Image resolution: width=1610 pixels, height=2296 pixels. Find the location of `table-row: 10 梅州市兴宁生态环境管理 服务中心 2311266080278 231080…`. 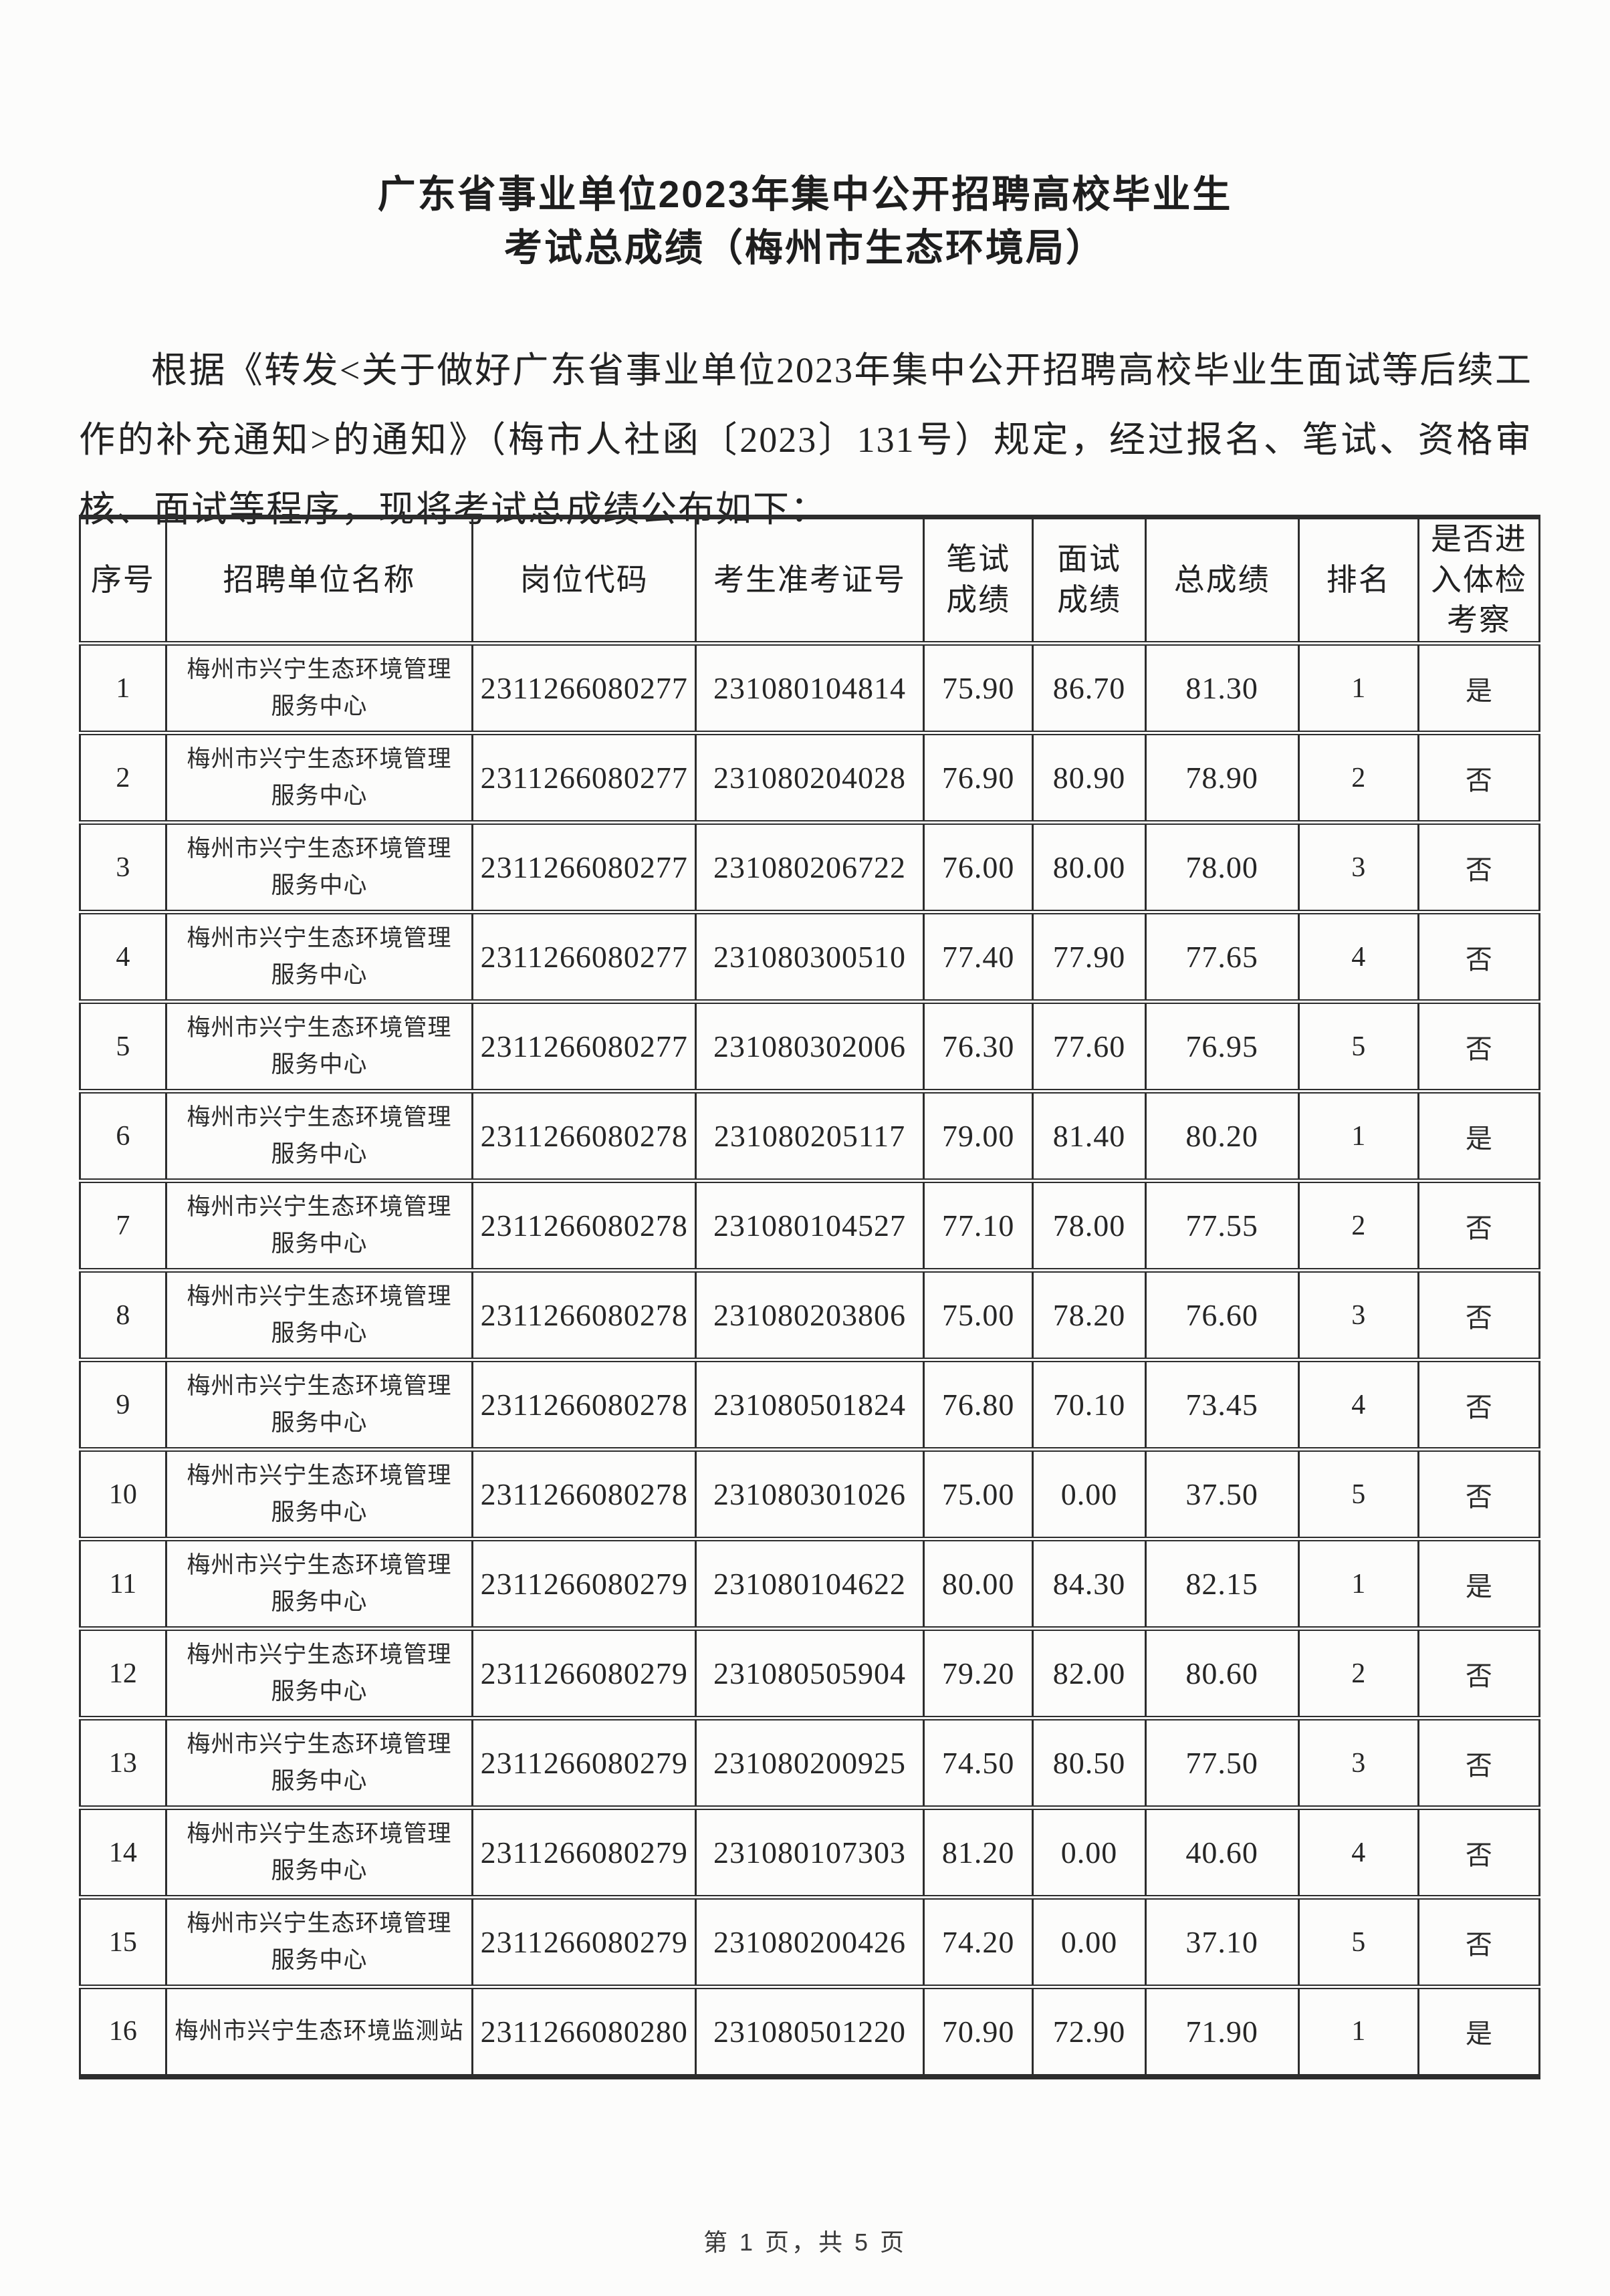

table-row: 10 梅州市兴宁生态环境管理 服务中心 2311266080278 231080… is located at coordinates (810, 1495).